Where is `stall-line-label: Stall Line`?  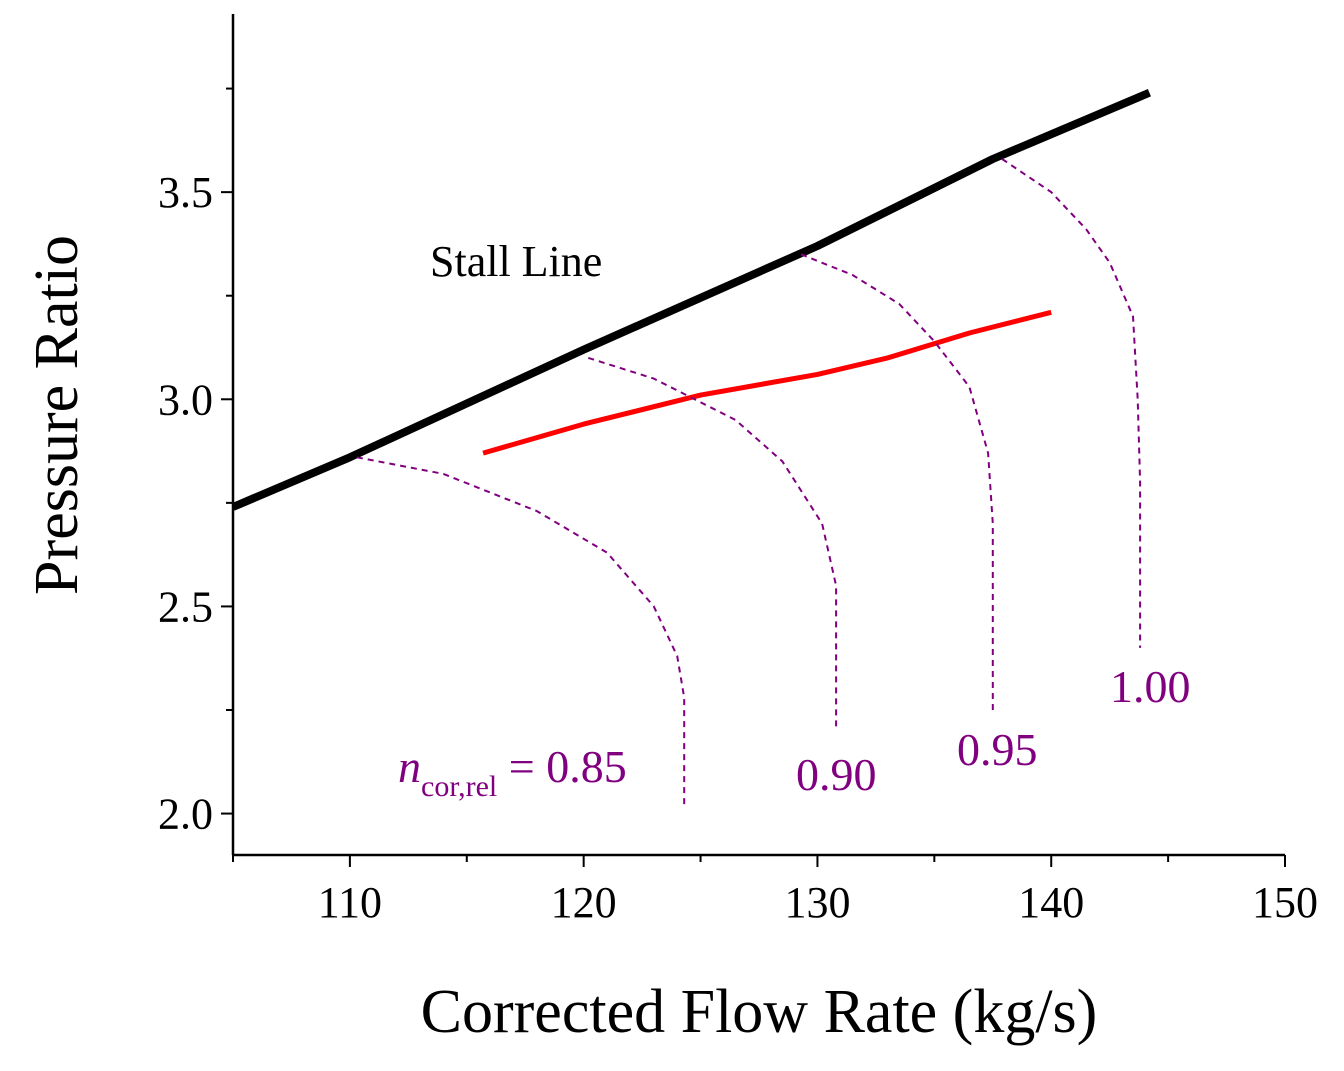
stall-line-label: Stall Line is located at coordinates (516, 261).